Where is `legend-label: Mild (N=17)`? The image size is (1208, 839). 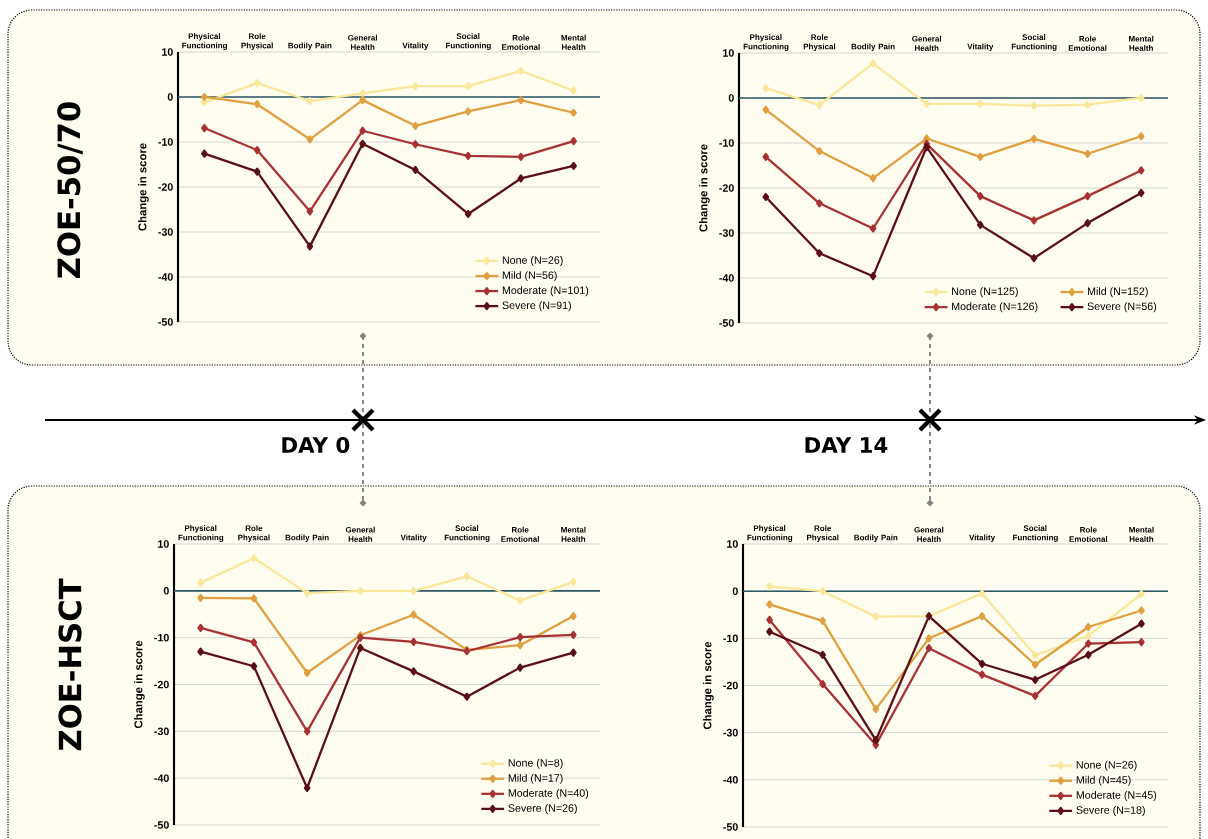
legend-label: Mild (N=17) is located at coordinates (535, 778).